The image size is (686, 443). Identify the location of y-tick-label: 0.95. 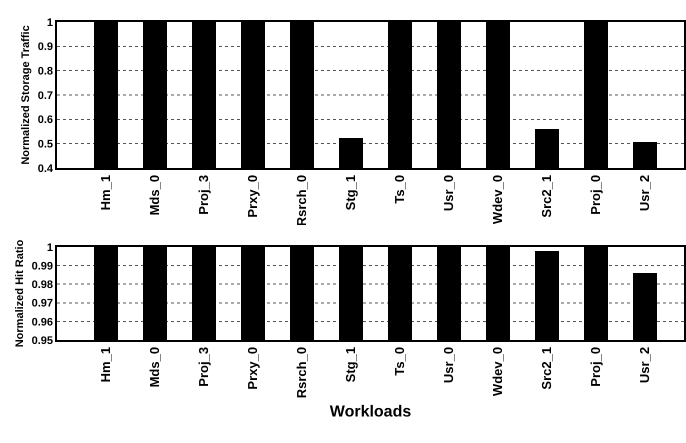
(43, 340).